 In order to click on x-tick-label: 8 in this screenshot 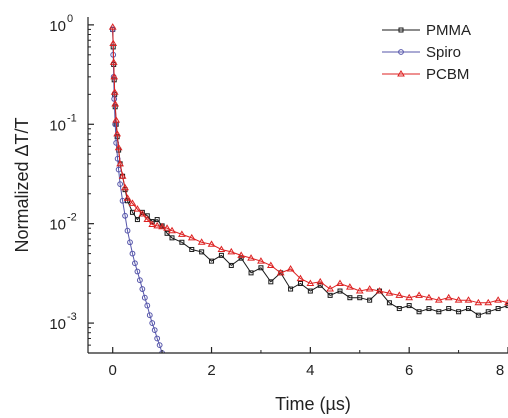, I will do `click(500, 370)`.